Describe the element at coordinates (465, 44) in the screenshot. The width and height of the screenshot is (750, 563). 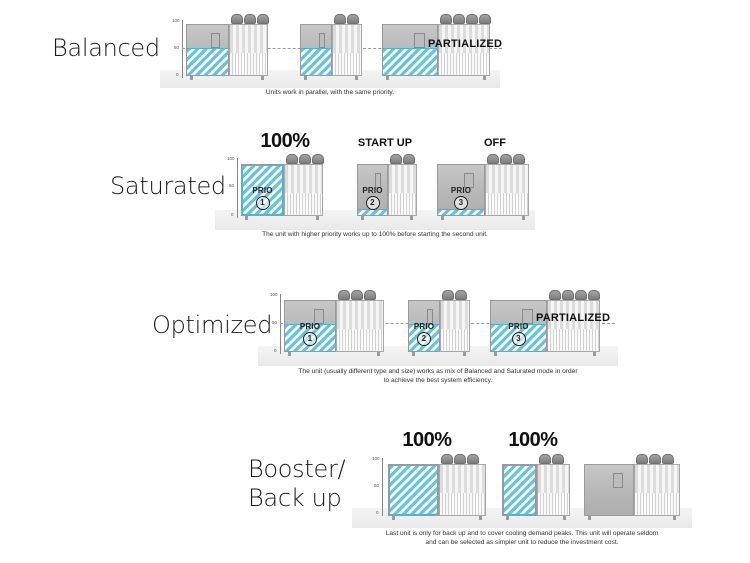
I see `partialized-label: PARTIALIZED` at that location.